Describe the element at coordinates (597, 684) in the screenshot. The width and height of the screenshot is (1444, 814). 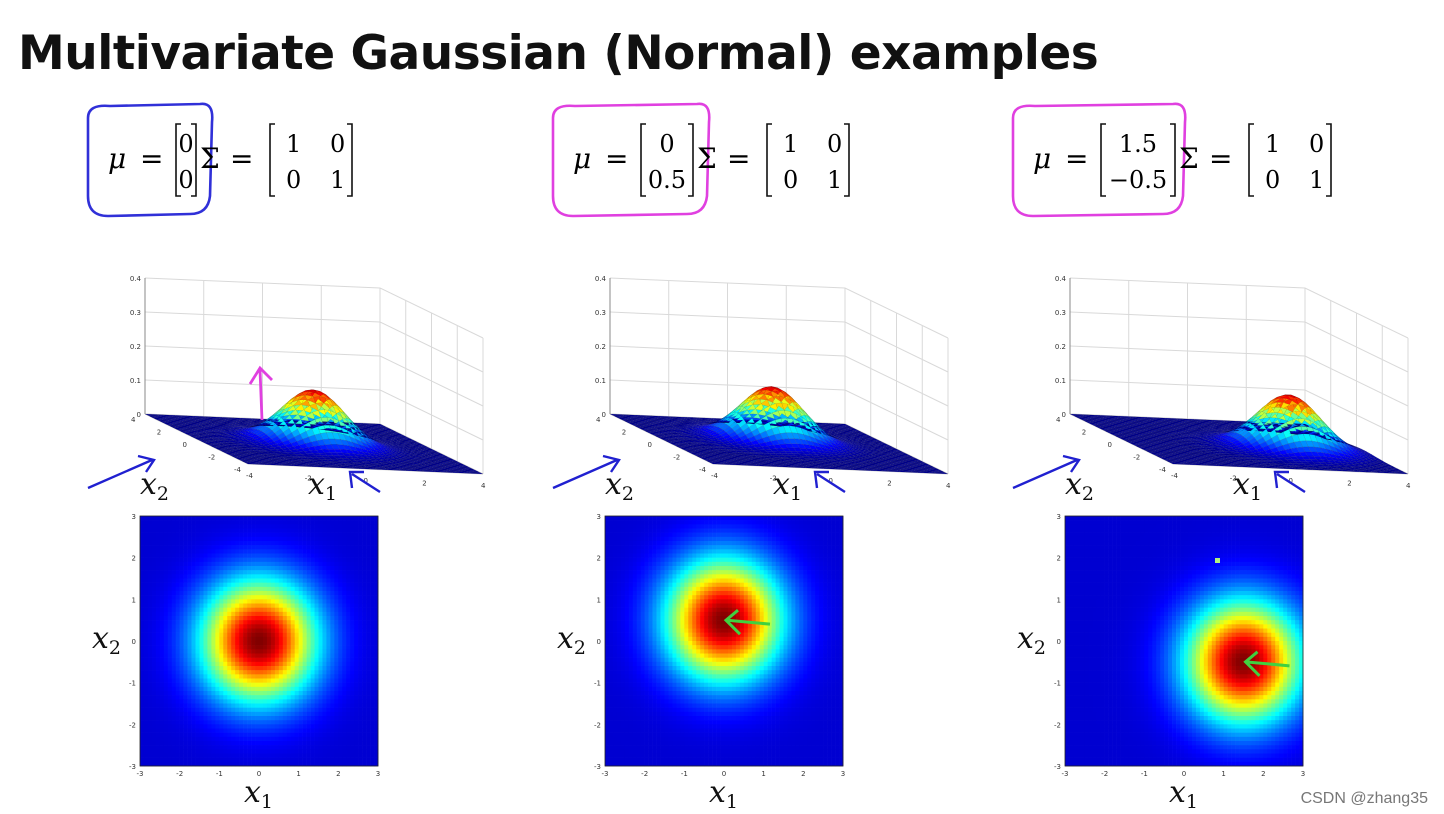
I see `y-tick-label: -1` at that location.